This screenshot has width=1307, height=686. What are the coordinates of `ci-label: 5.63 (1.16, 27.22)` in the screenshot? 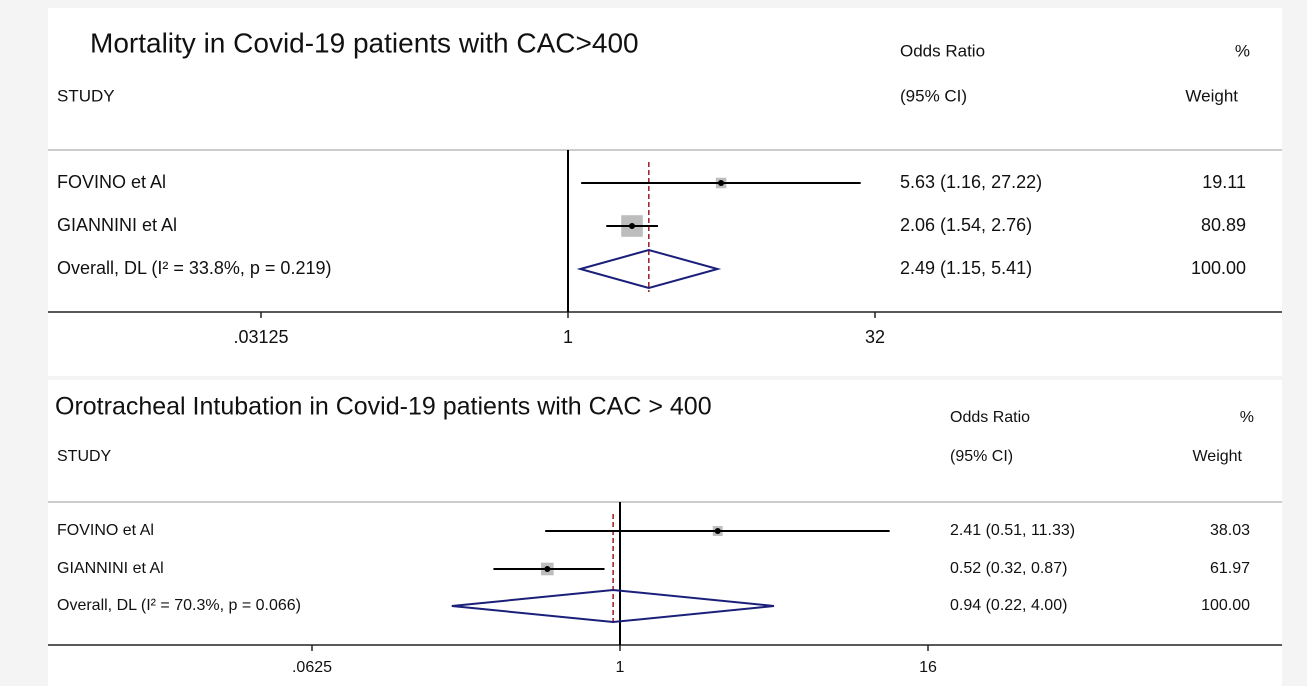 It's located at (971, 182).